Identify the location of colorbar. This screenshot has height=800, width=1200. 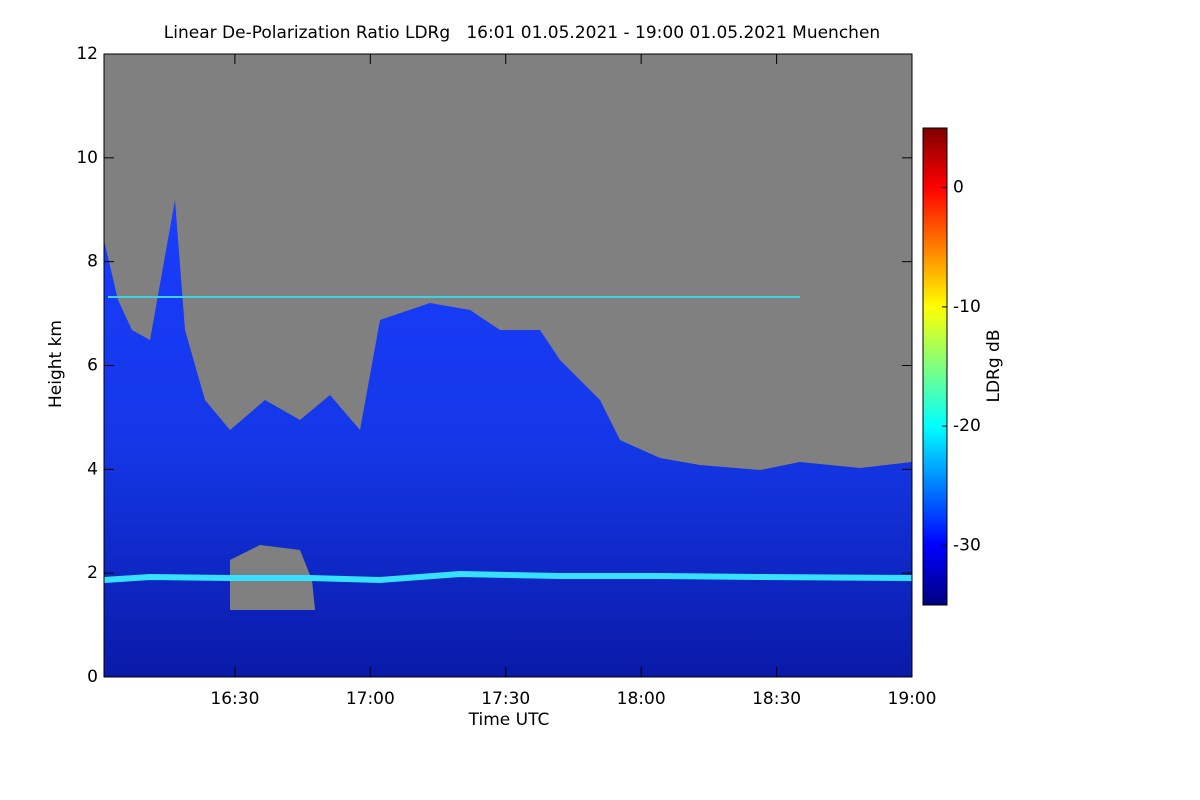
(935, 366).